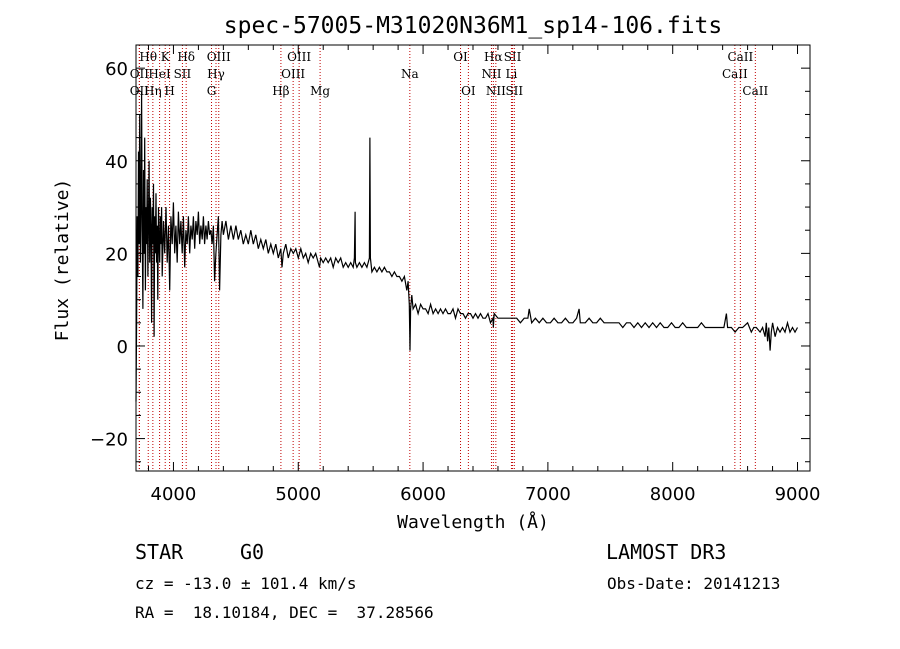 This screenshot has height=649, width=900. Describe the element at coordinates (473, 522) in the screenshot. I see `x-axis-label: Wavelength (Å)` at that location.